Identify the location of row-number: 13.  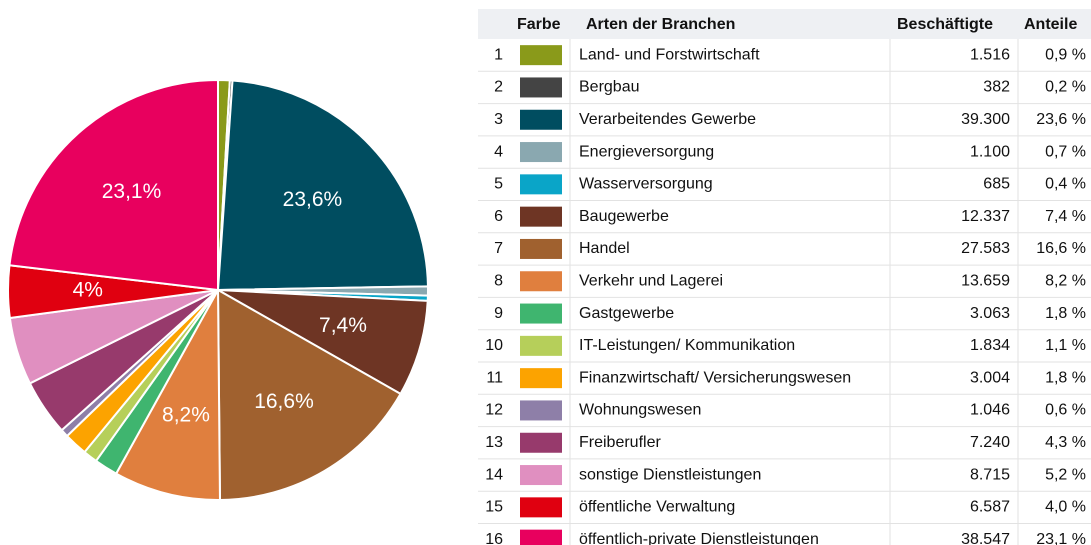
(494, 442).